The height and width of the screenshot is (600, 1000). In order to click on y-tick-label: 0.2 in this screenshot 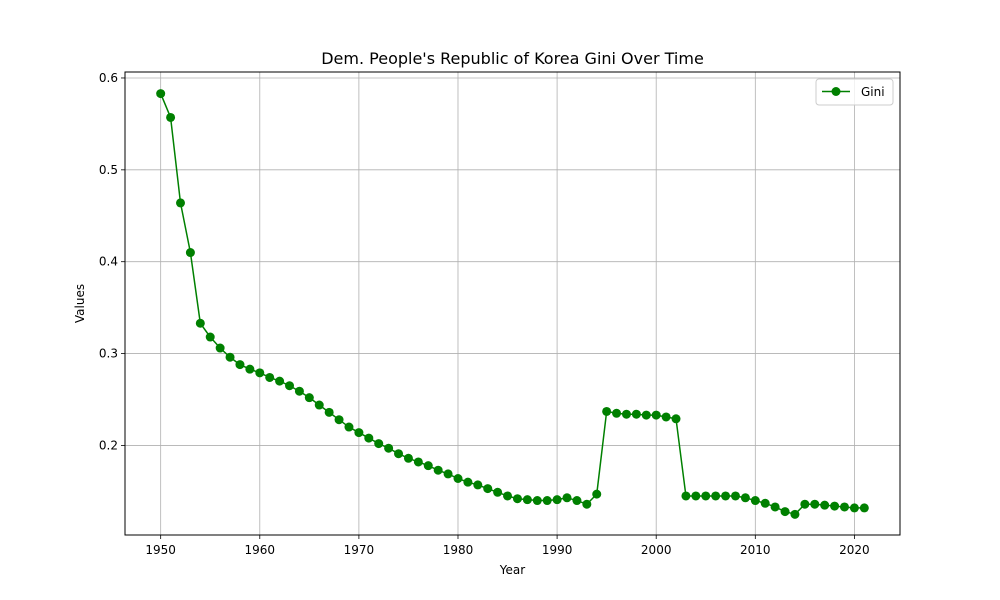, I will do `click(108, 445)`.